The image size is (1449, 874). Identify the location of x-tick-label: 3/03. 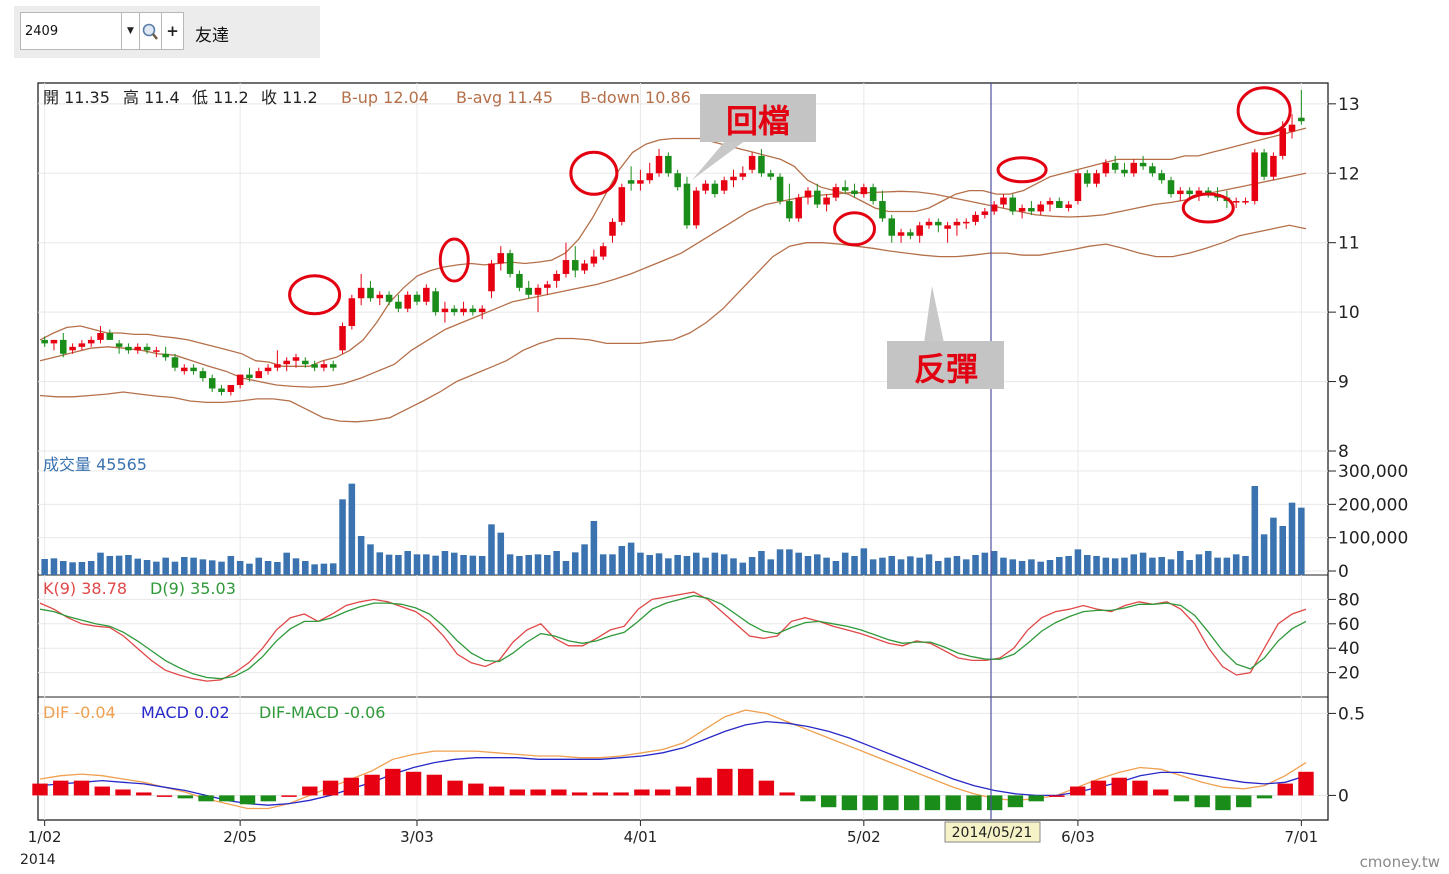
(417, 837).